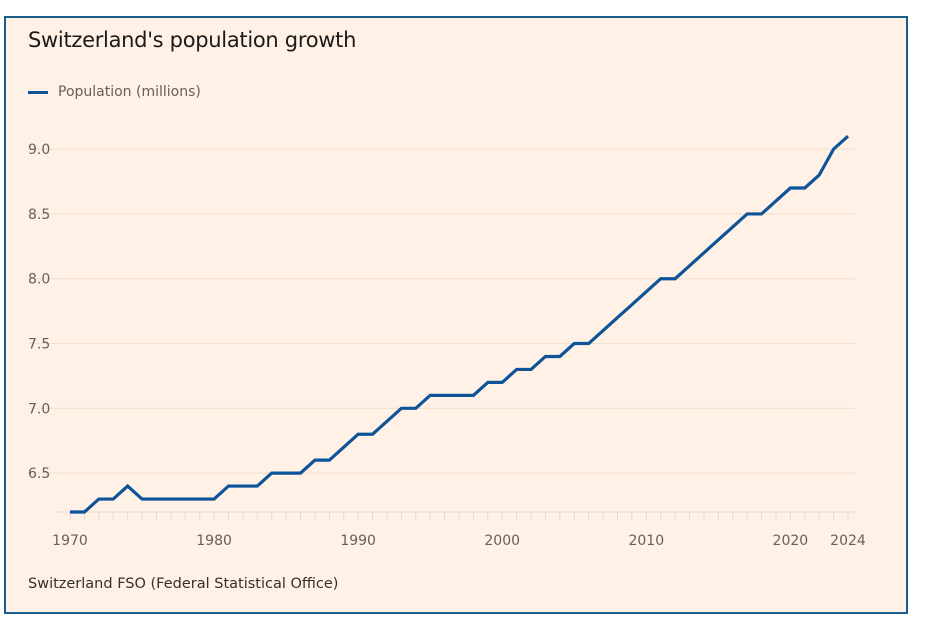 The image size is (926, 630). Describe the element at coordinates (129, 92) in the screenshot. I see `legend-label: Population (millions)` at that location.